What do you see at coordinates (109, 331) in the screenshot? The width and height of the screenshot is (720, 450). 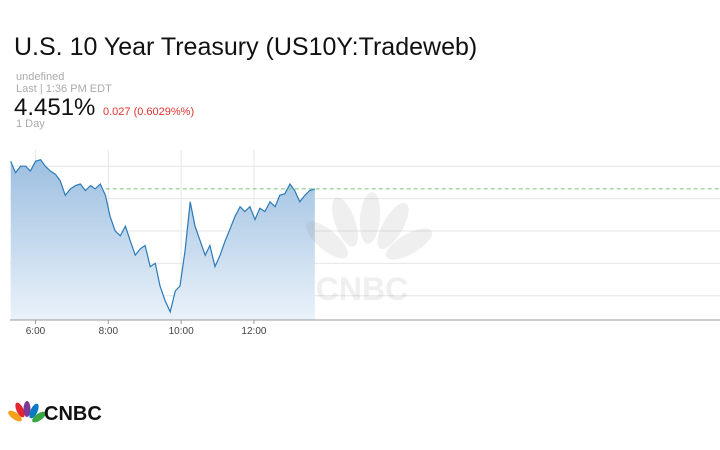 I see `x-tick-label: 8:00` at bounding box center [109, 331].